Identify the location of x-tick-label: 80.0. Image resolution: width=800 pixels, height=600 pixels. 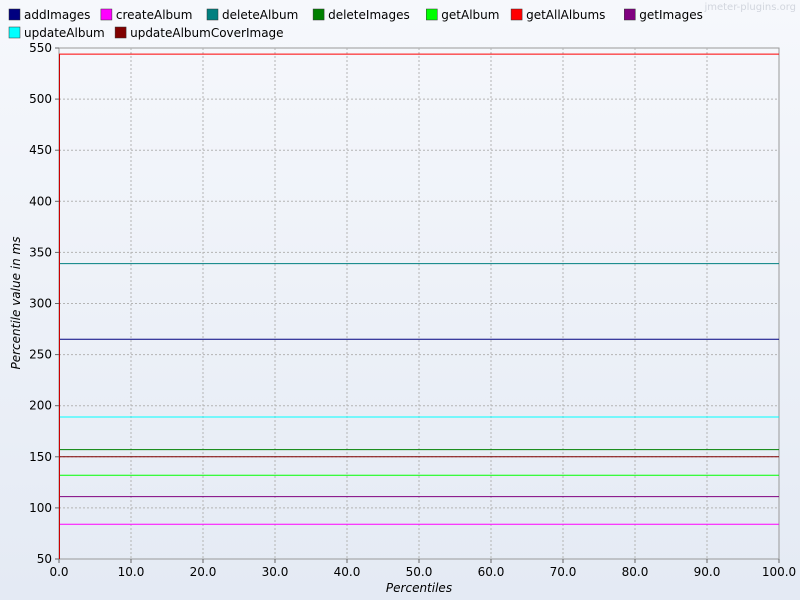
(635, 572).